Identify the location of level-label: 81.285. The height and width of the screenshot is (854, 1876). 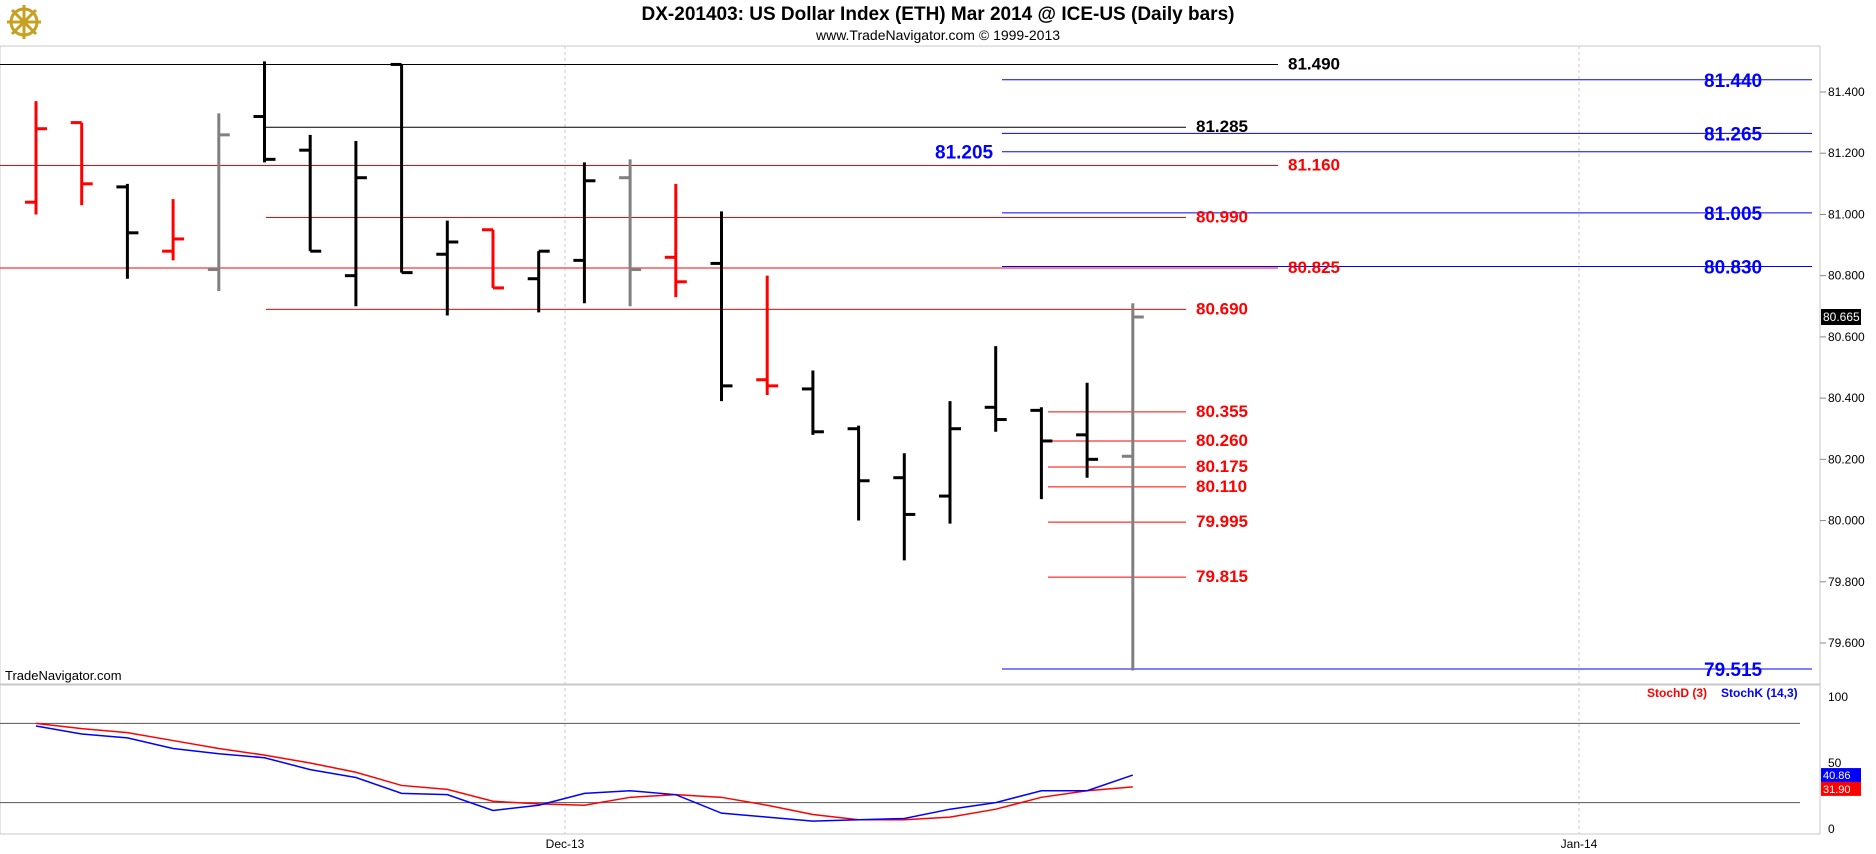
(1222, 126).